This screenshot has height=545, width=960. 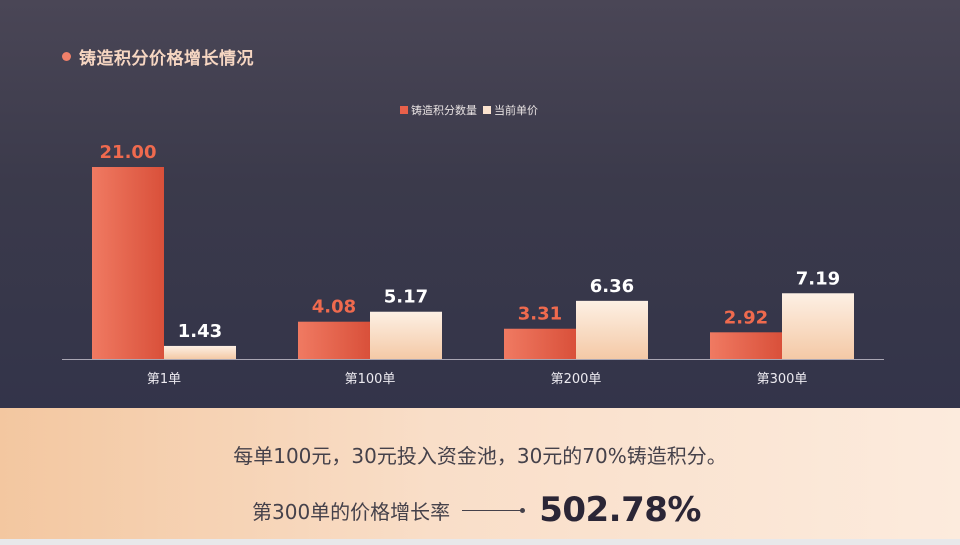 I want to click on data-label-count-1: 4.08, so click(x=334, y=307).